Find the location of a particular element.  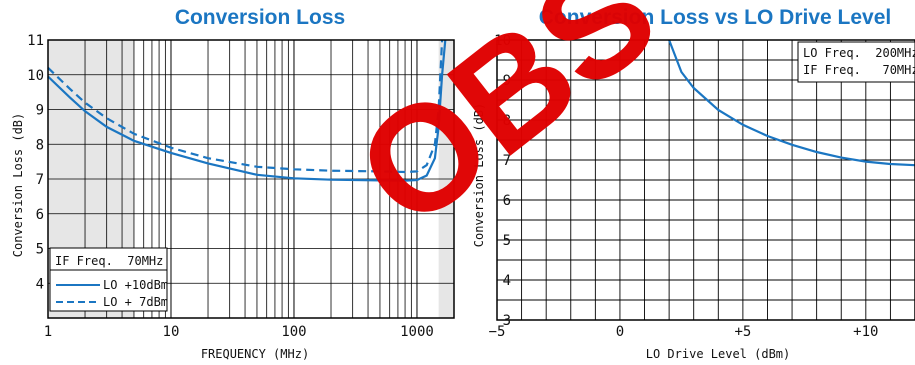

x-tick-label: 100 is located at coordinates (293, 332).